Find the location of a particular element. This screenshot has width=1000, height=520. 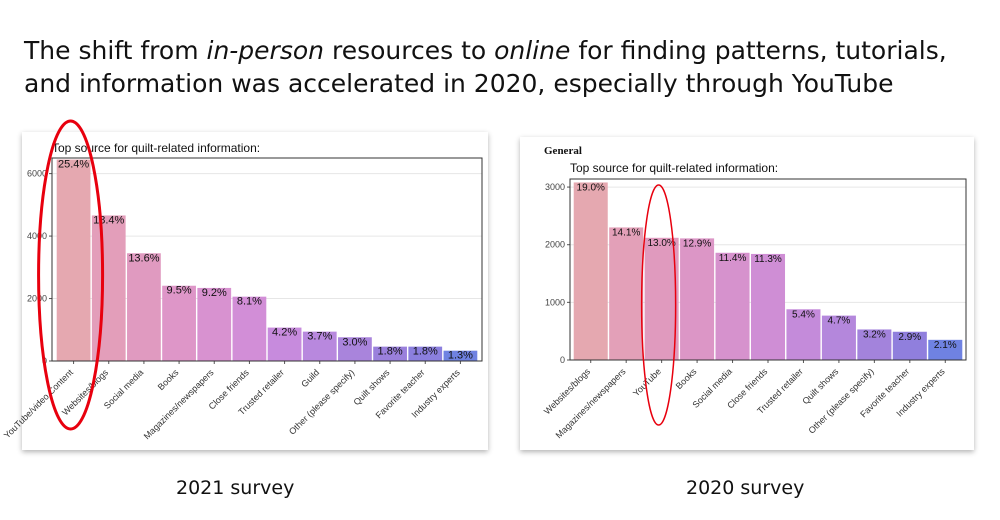

data-label: 13.0% is located at coordinates (661, 243).